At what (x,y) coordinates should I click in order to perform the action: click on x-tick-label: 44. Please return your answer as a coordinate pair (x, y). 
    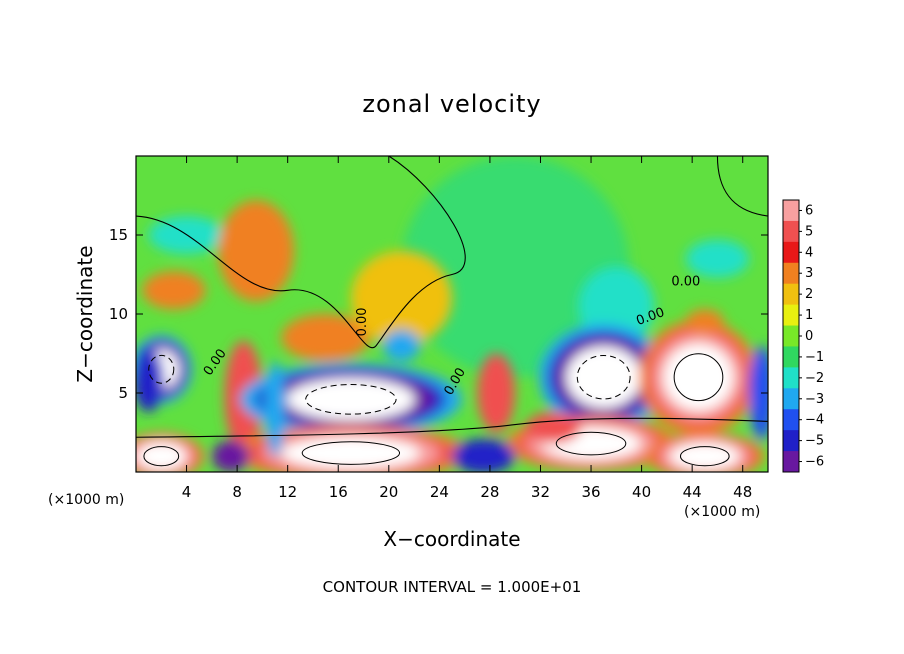
    Looking at the image, I should click on (692, 492).